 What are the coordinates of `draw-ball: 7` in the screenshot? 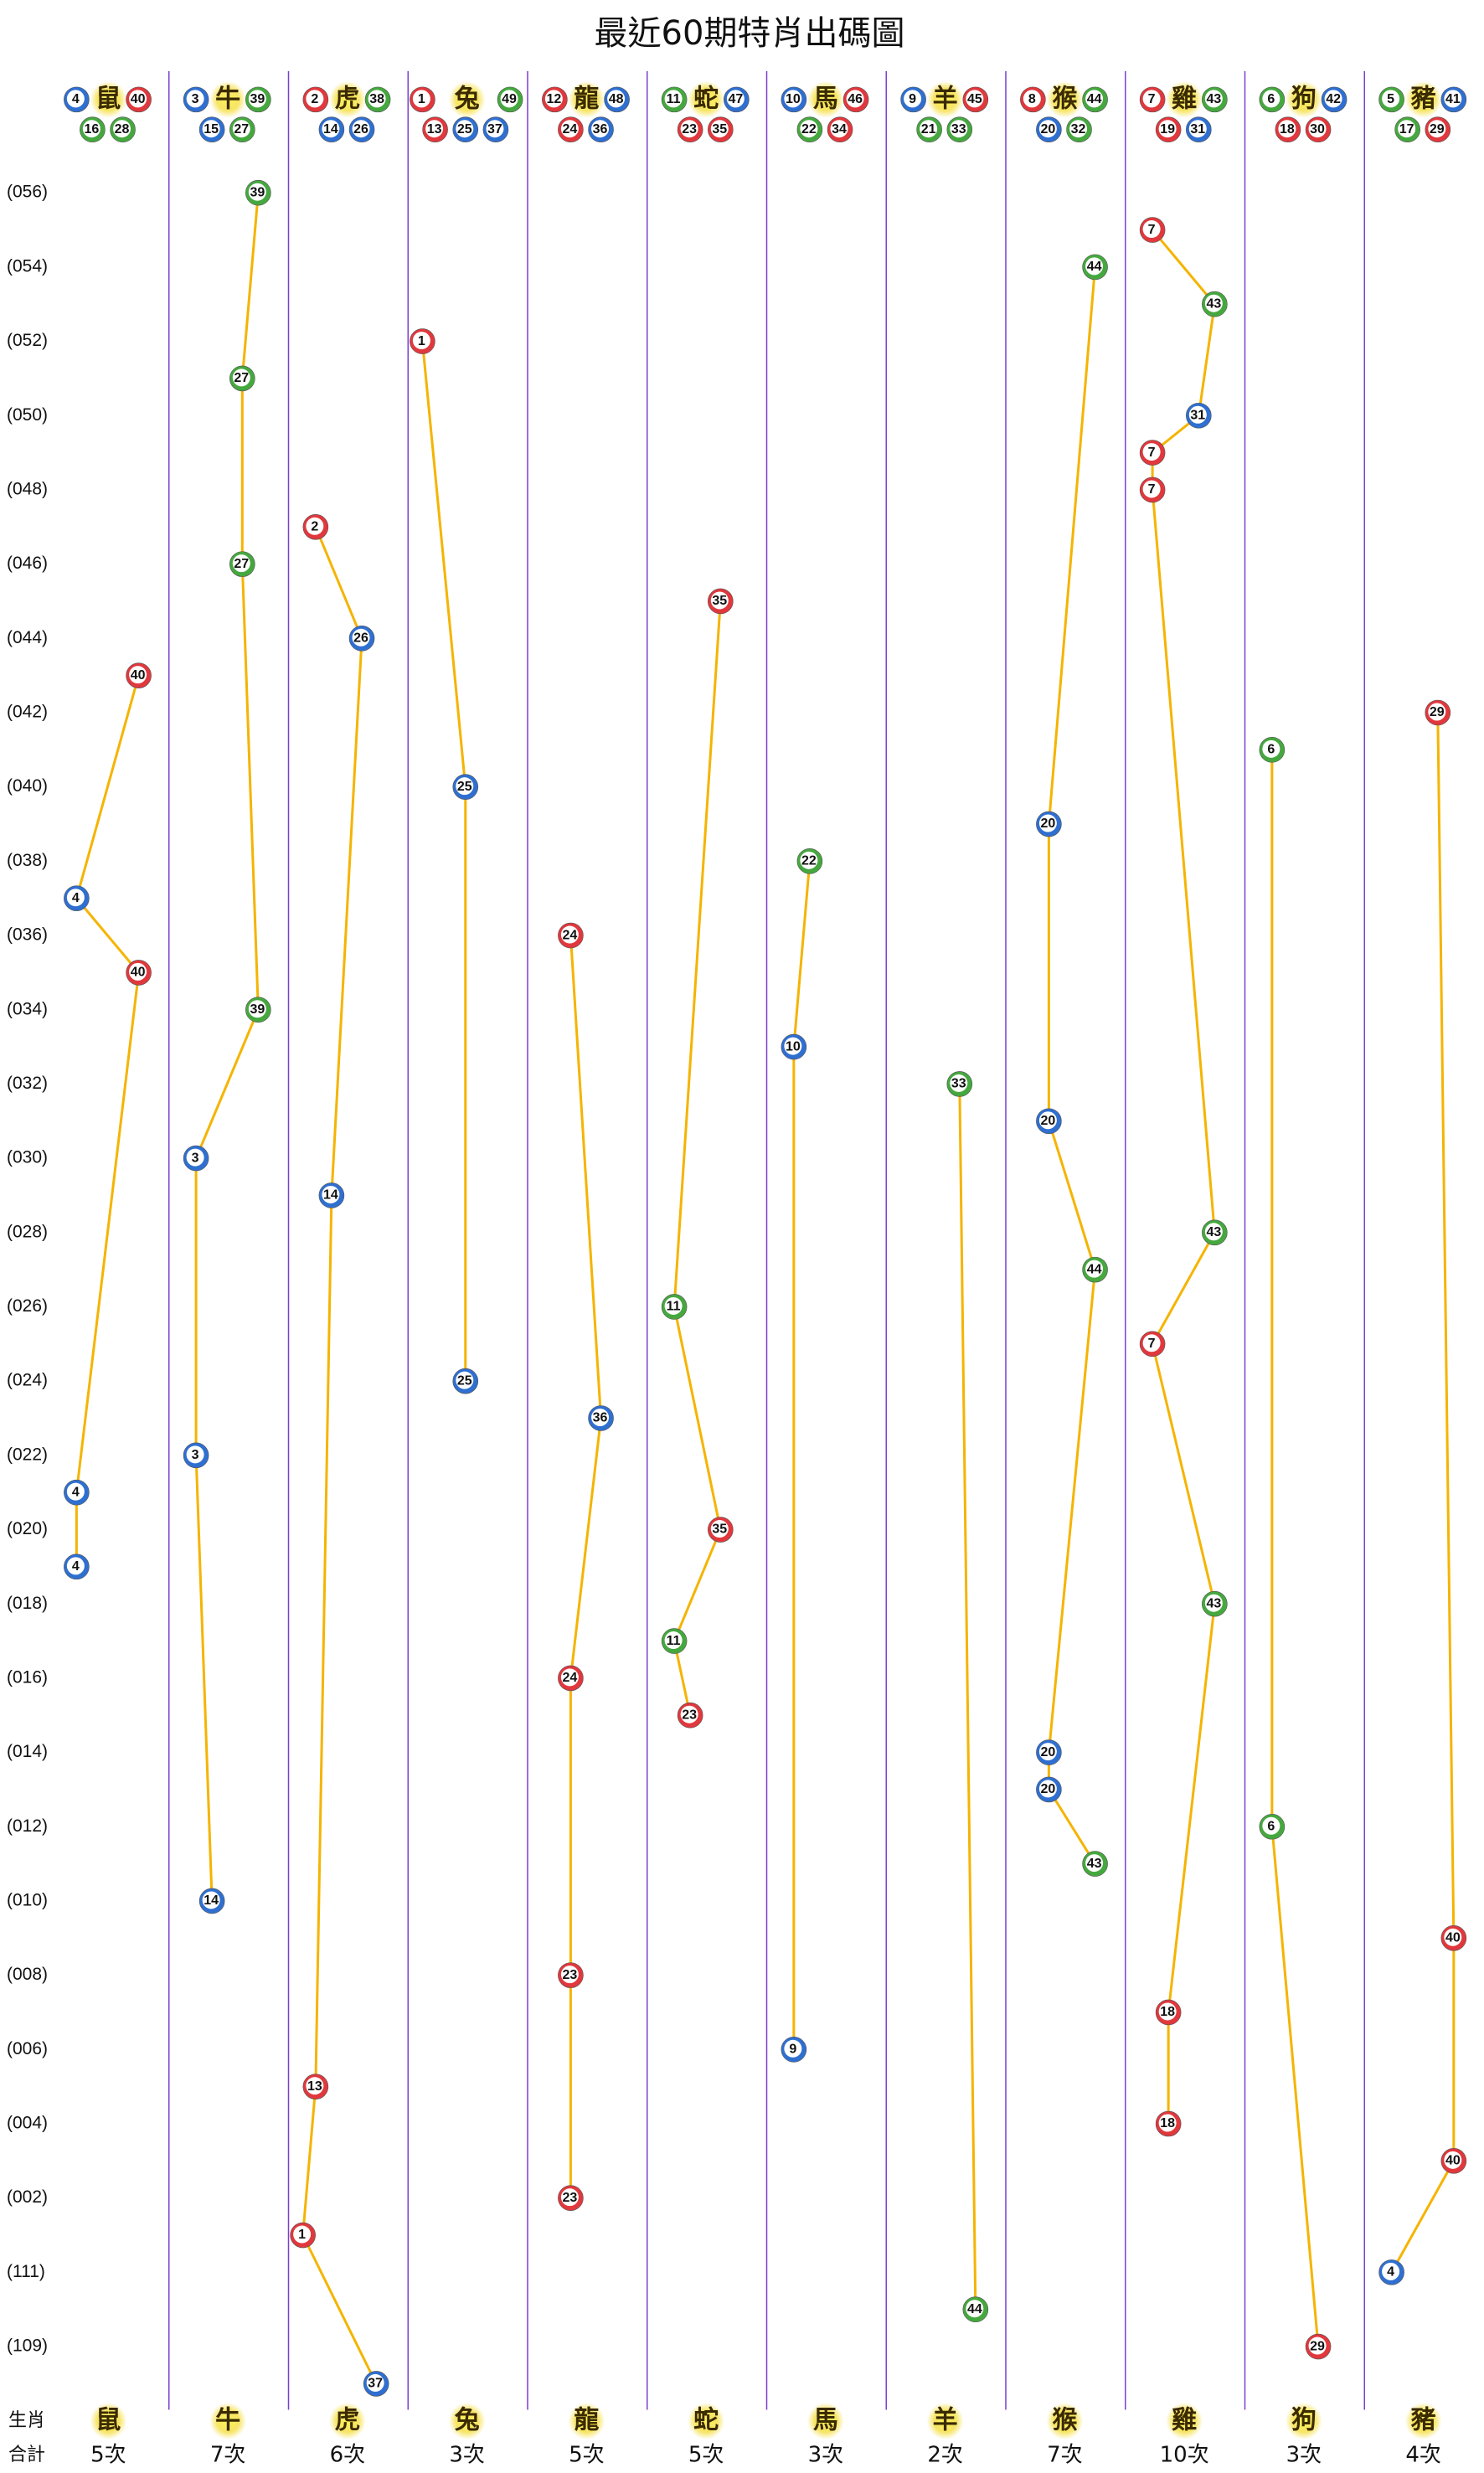 It's located at (1152, 1344).